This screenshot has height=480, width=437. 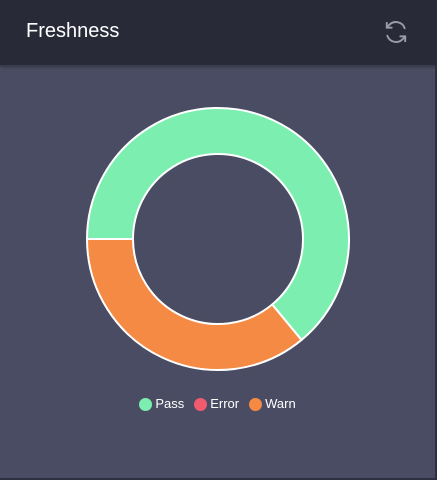 What do you see at coordinates (280, 403) in the screenshot?
I see `legend-label-warn: Warn` at bounding box center [280, 403].